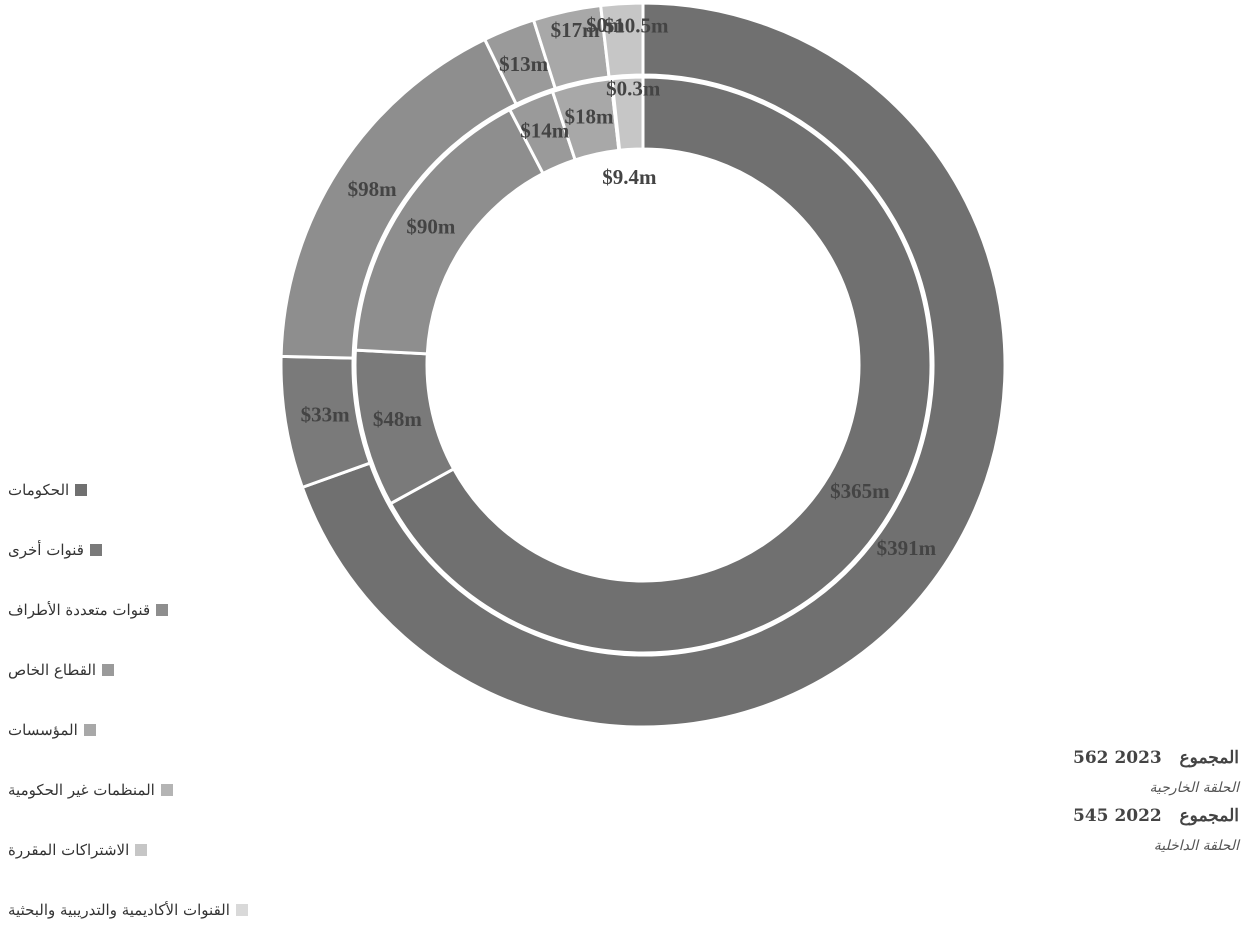  I want to click on outer-label-3: $13m, so click(524, 64).